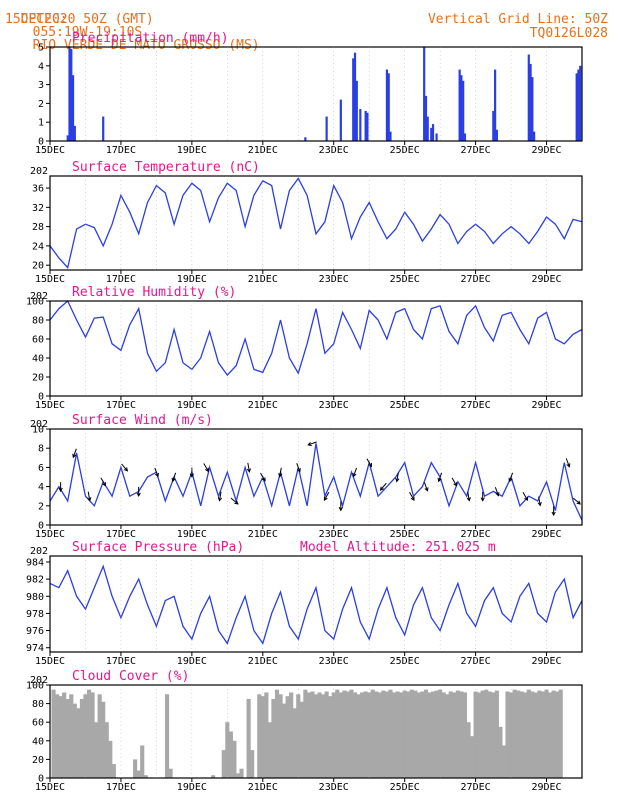  What do you see at coordinates (316, 94) in the screenshot?
I see `precip-frame` at bounding box center [316, 94].